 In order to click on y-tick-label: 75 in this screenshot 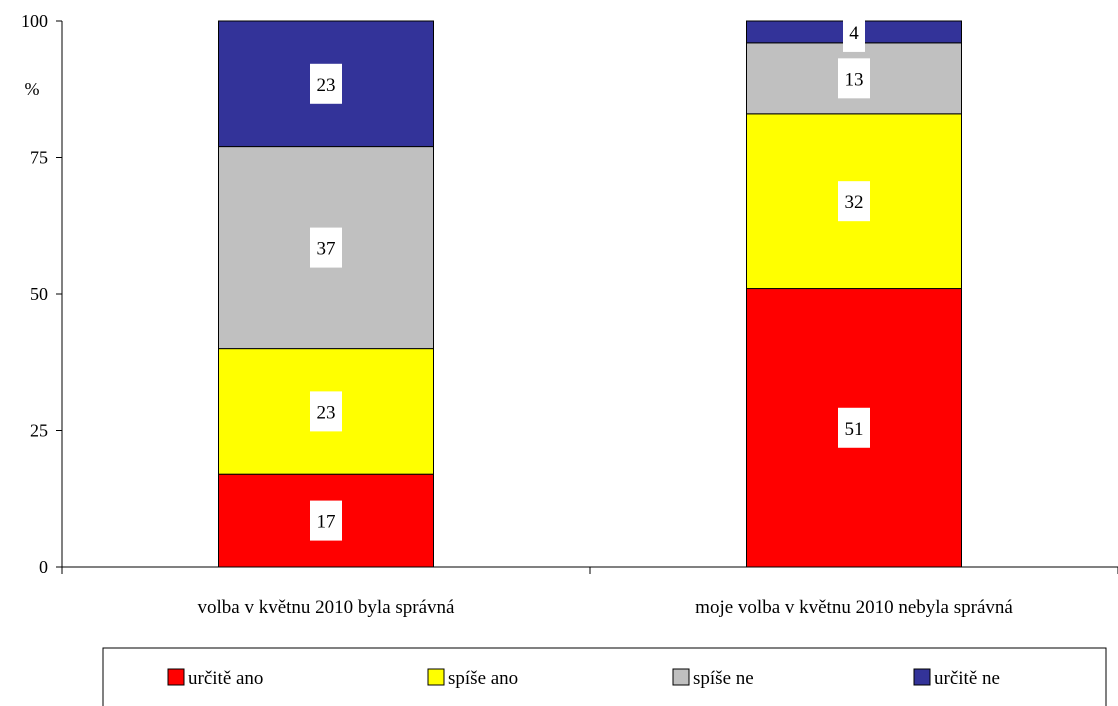, I will do `click(39, 158)`.